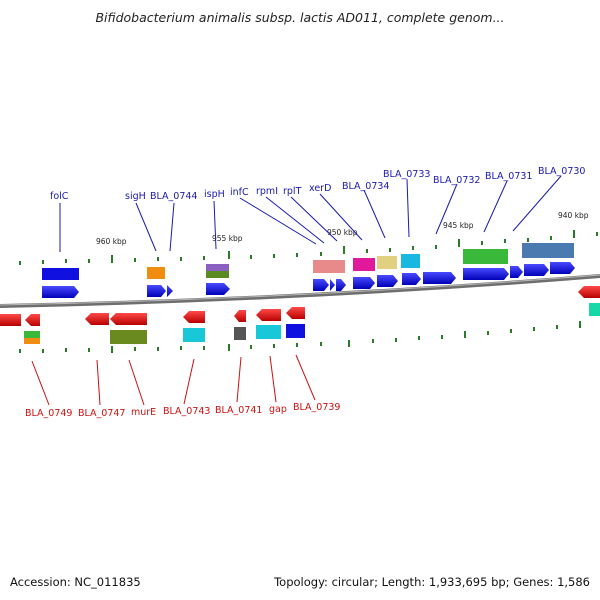 This screenshot has width=600, height=600. Describe the element at coordinates (458, 225) in the screenshot. I see `tick-label-945: 945 kbp` at that location.